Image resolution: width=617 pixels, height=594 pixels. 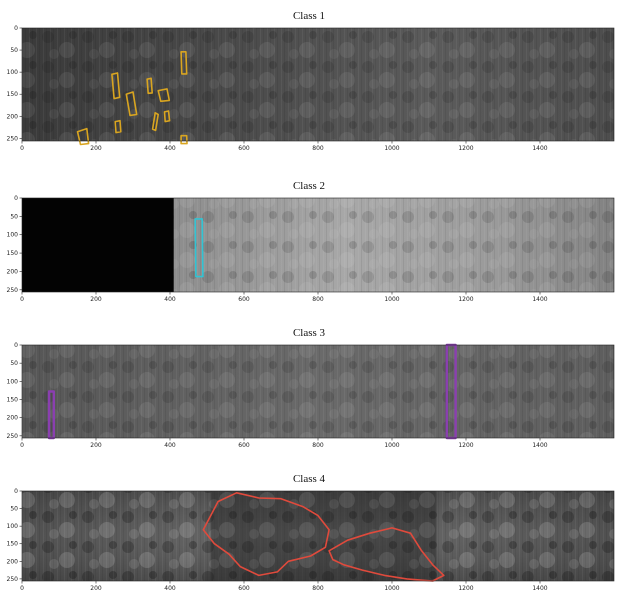 What do you see at coordinates (309, 16) in the screenshot?
I see `panel-title: Class 1` at bounding box center [309, 16].